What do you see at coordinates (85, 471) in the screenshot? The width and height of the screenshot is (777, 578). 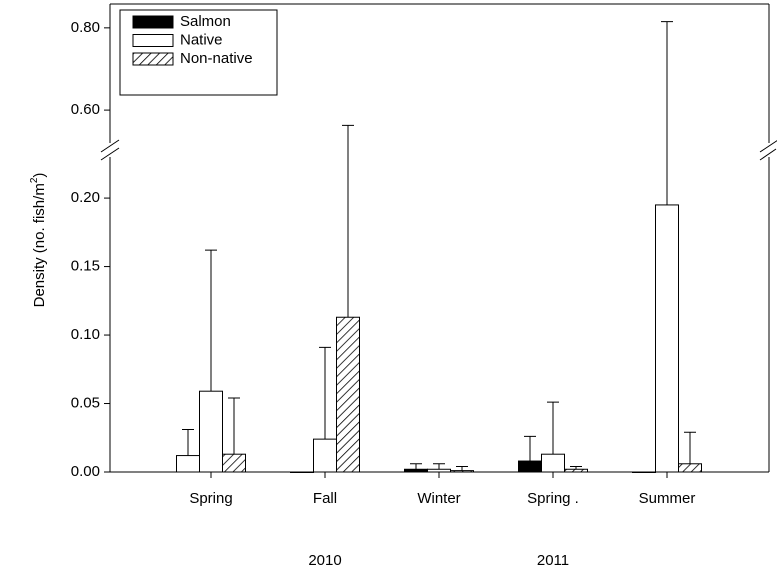 I see `y-tick-label: 0.00` at bounding box center [85, 471].